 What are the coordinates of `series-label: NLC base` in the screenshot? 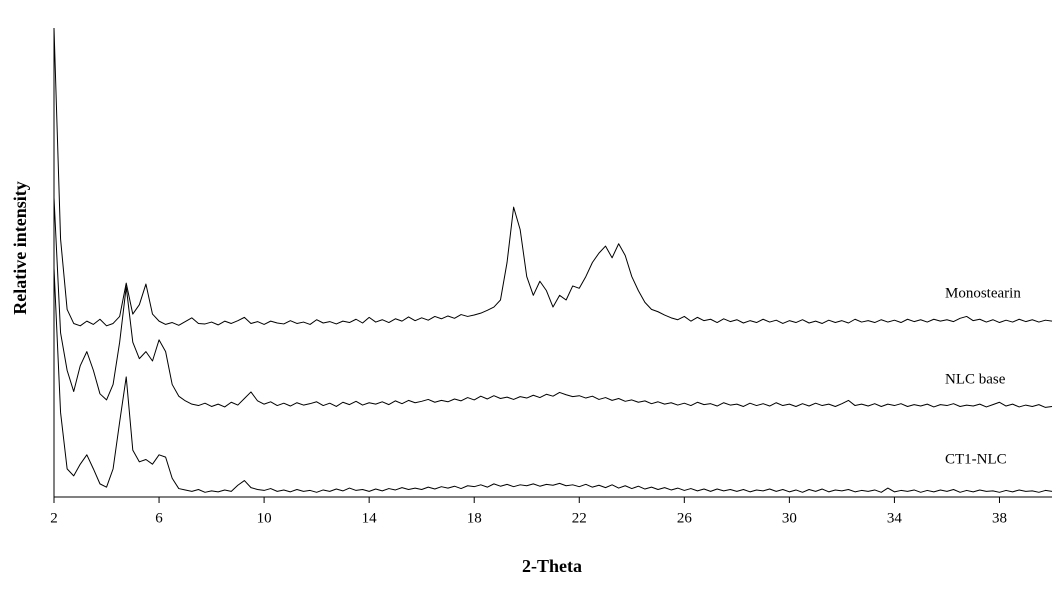 It's located at (975, 379).